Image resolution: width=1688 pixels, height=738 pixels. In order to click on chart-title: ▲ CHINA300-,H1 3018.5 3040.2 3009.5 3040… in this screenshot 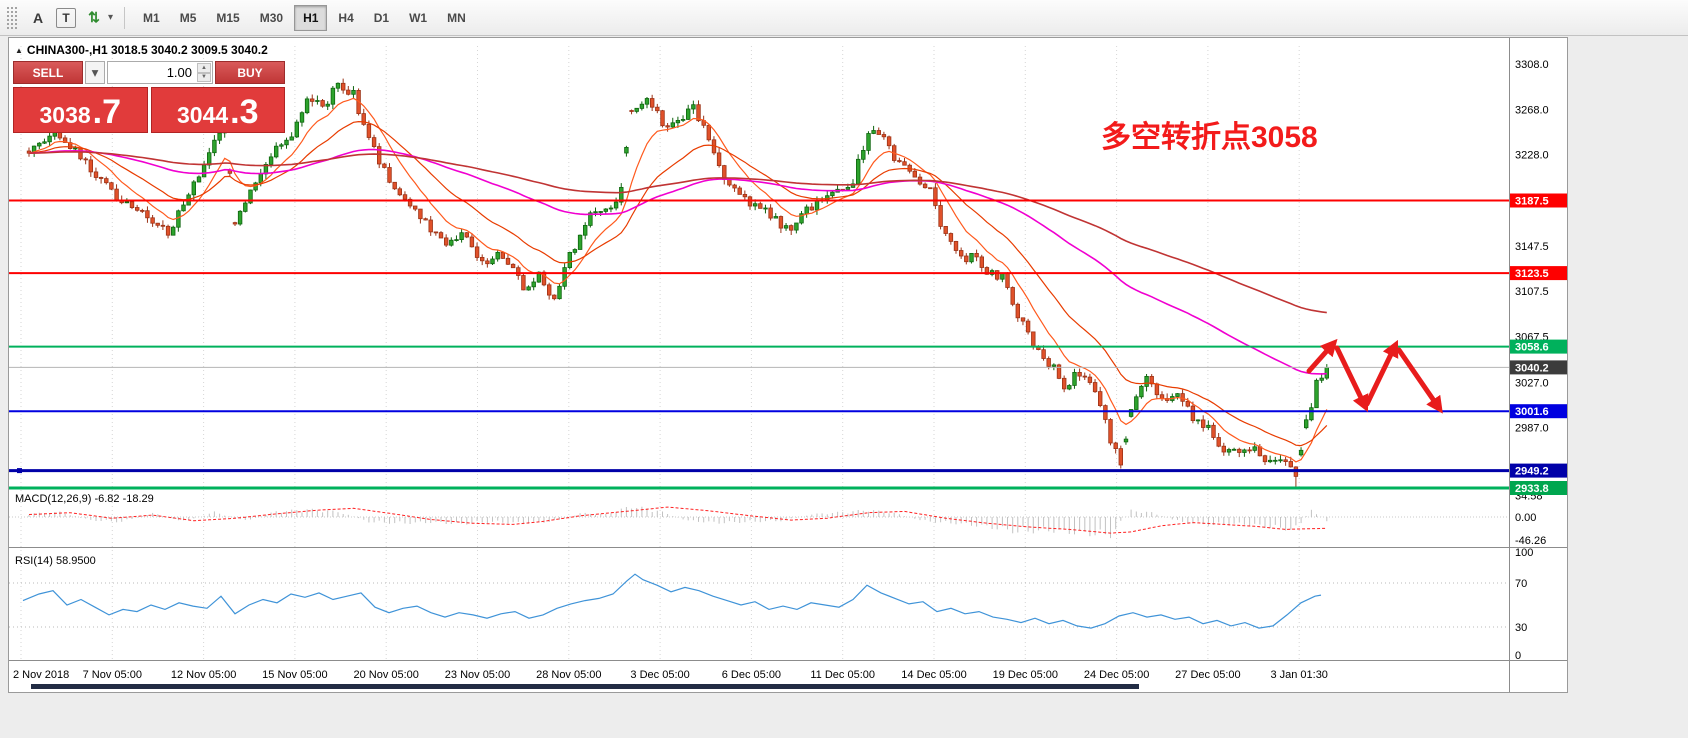, I will do `click(141, 50)`.